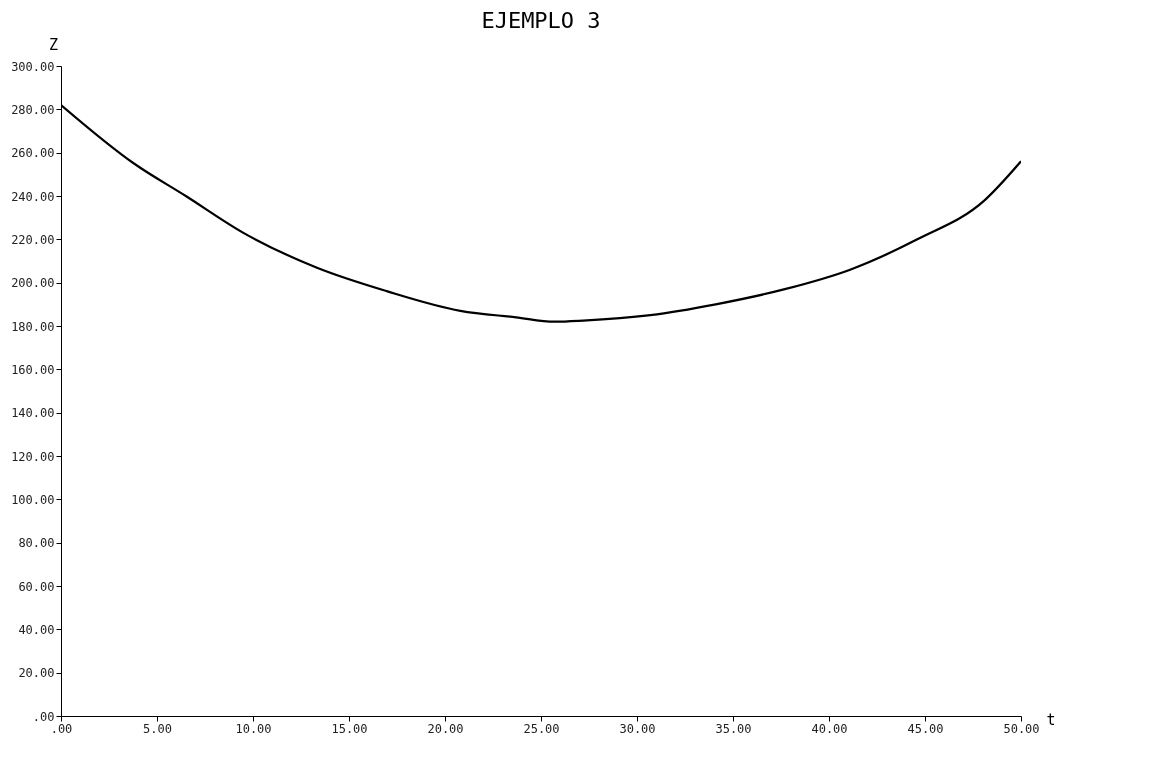 This screenshot has height=782, width=1152. I want to click on y-tick-label: 40.00, so click(36, 629).